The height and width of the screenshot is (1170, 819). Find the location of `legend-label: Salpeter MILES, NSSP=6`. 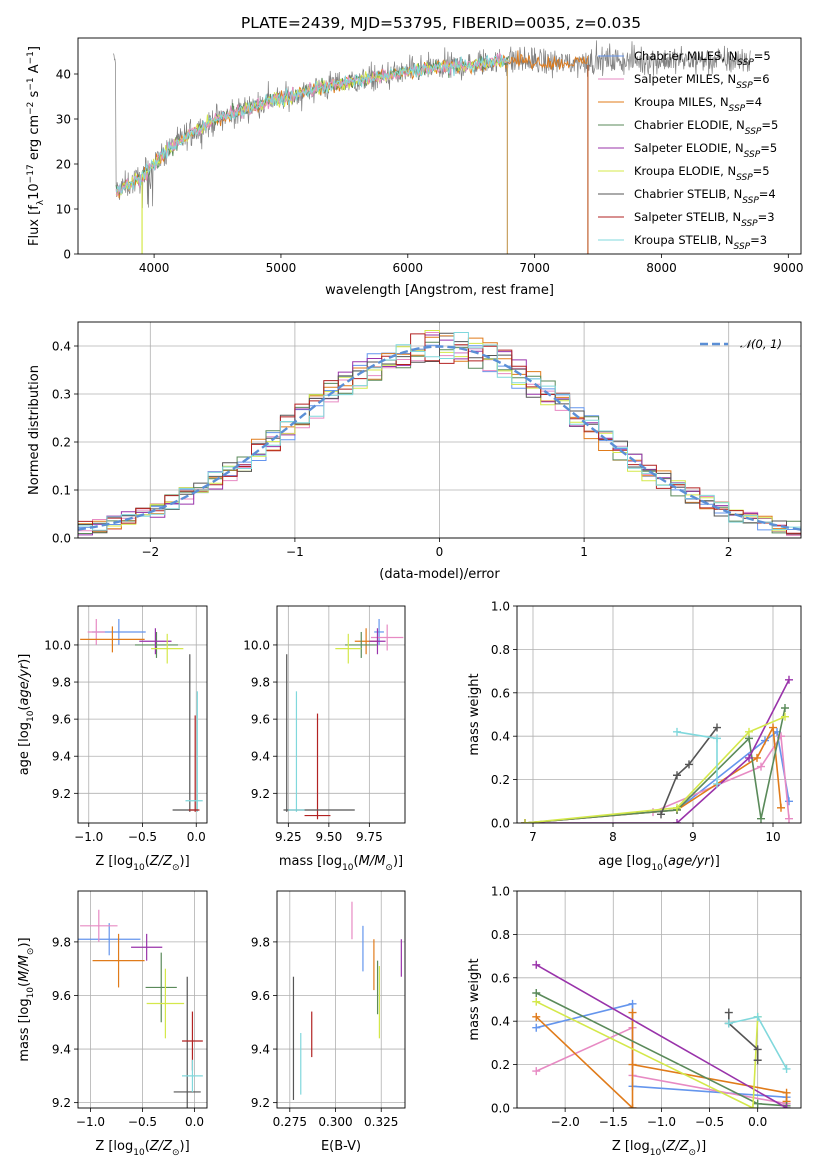

legend-label: Salpeter MILES, NSSP=6 is located at coordinates (702, 81).